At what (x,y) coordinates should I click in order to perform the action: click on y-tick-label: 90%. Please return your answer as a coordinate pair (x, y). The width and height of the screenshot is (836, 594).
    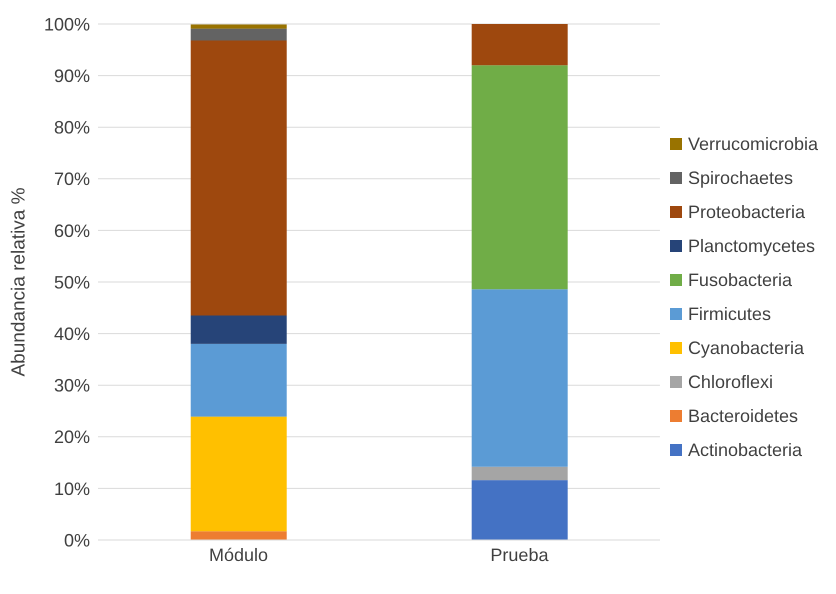
    Looking at the image, I should click on (72, 76).